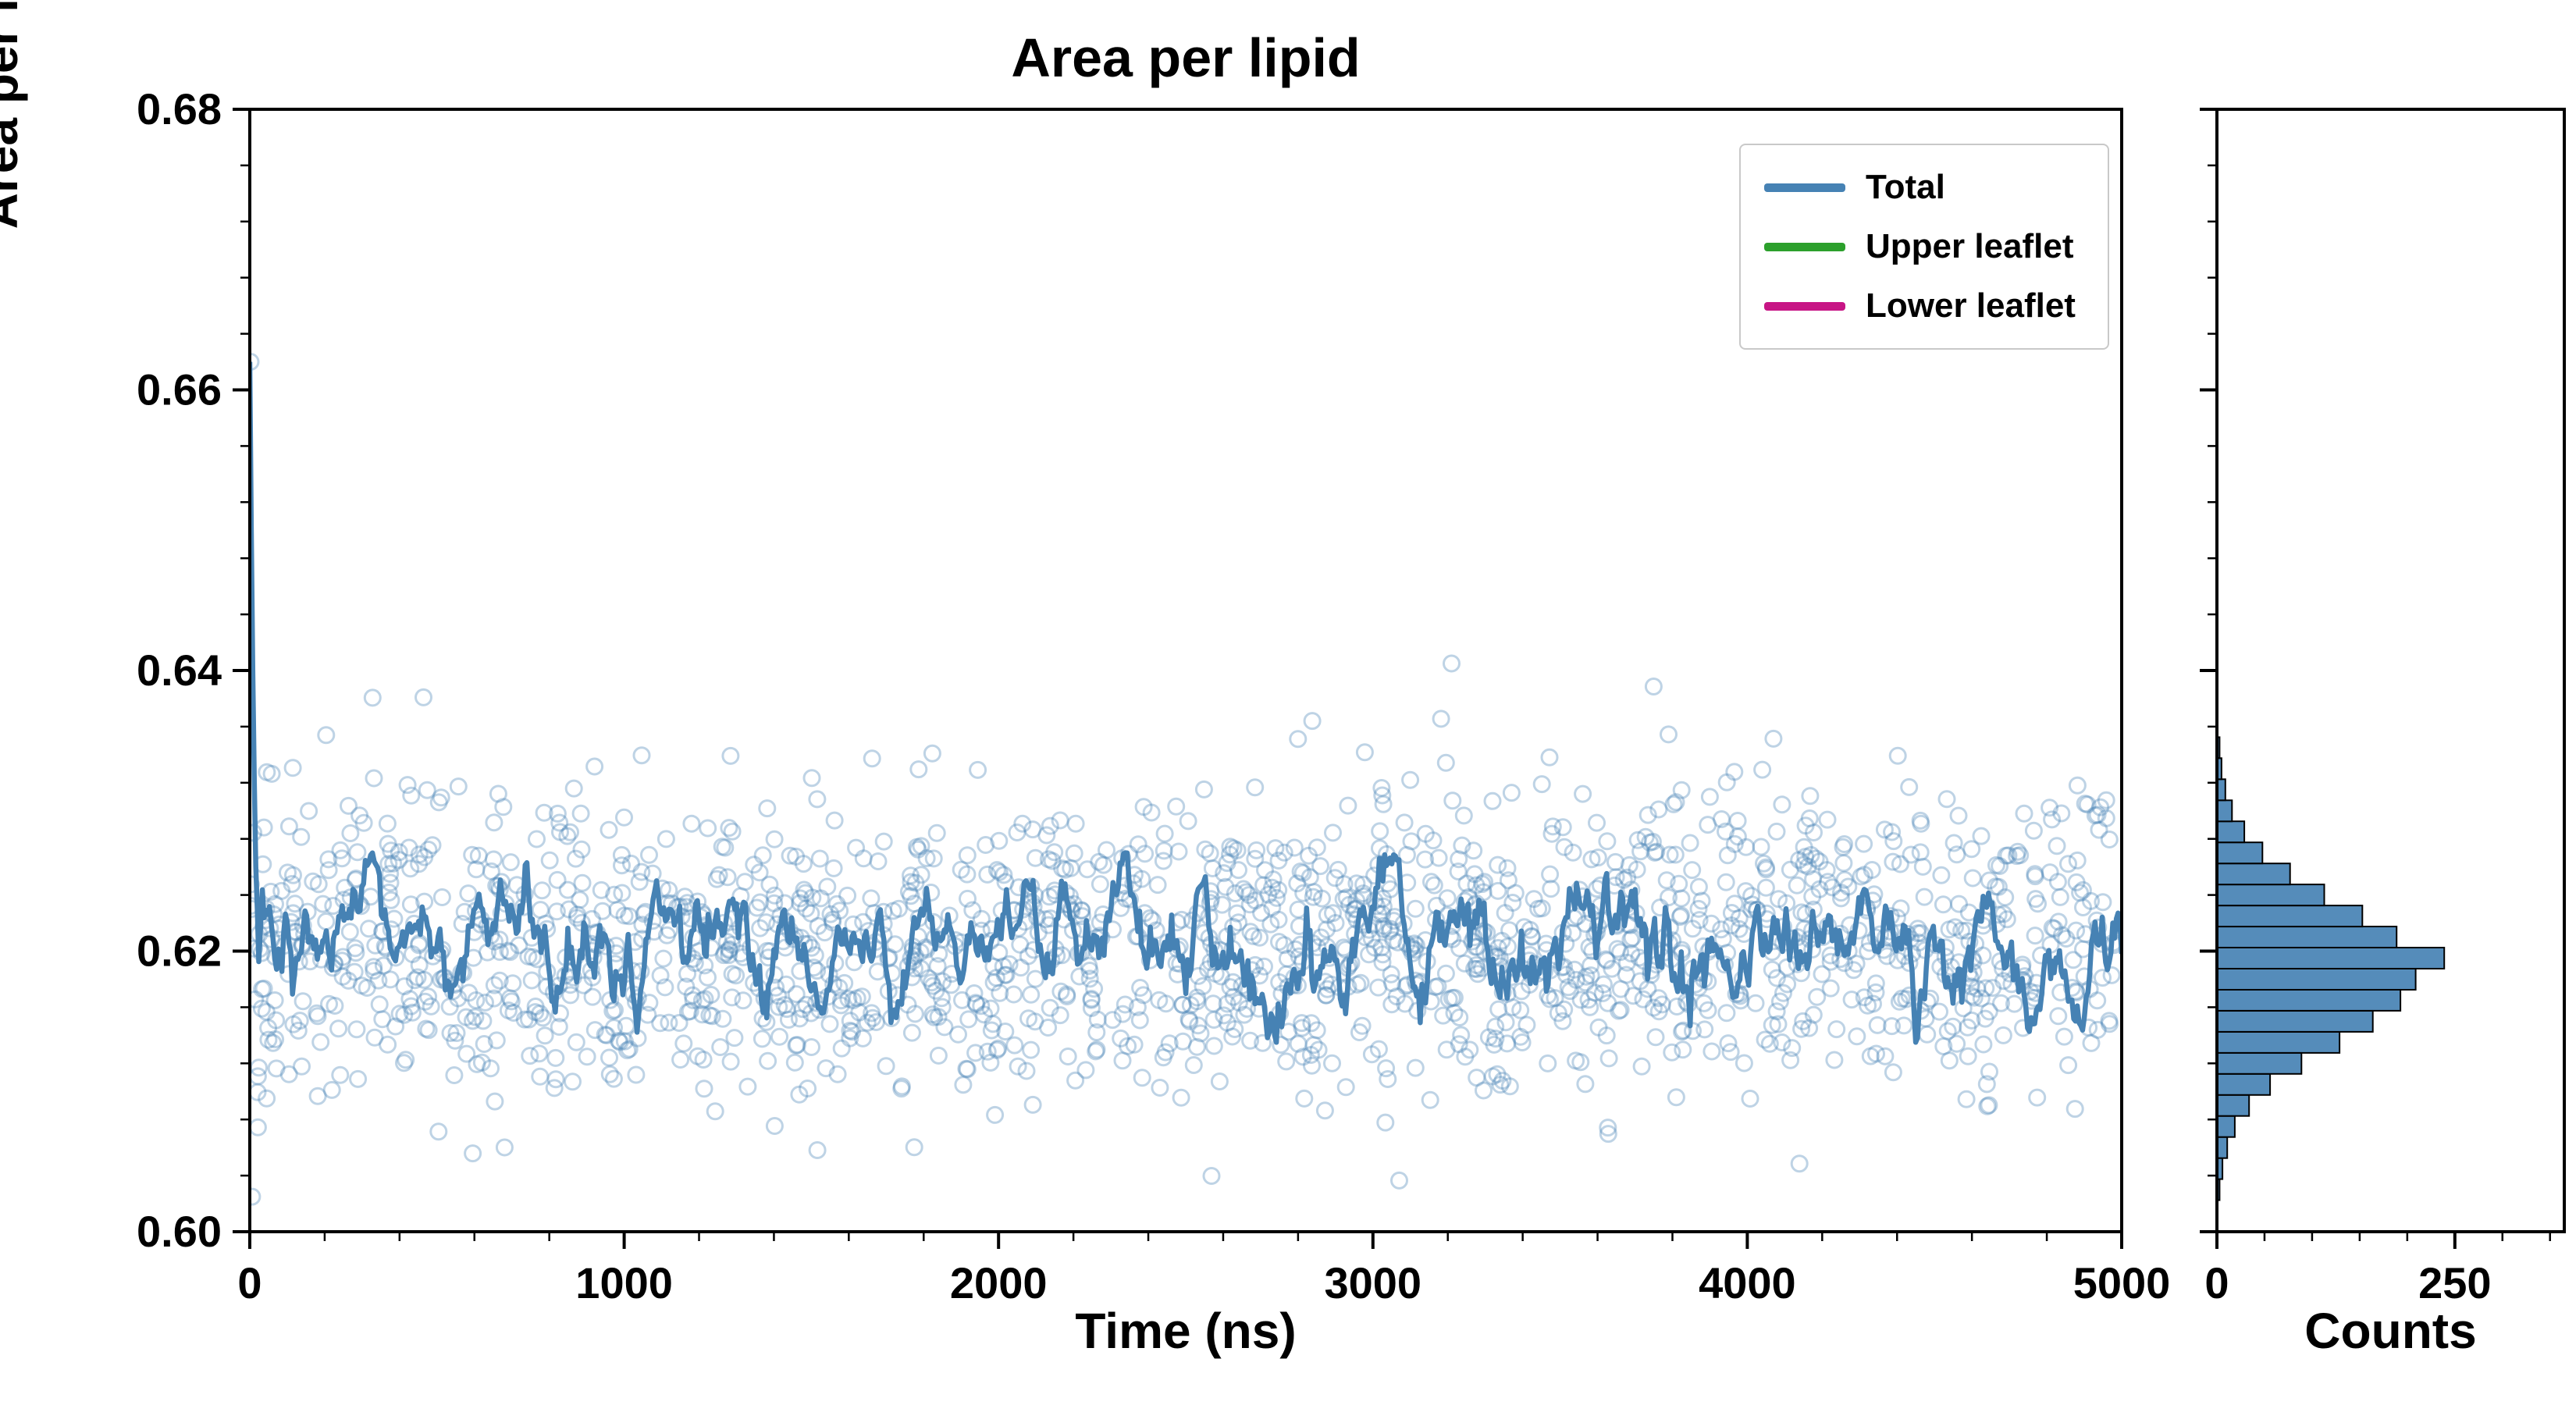 The height and width of the screenshot is (1405, 2576). What do you see at coordinates (1186, 57) in the screenshot?
I see `chart-title: Area per lipid` at bounding box center [1186, 57].